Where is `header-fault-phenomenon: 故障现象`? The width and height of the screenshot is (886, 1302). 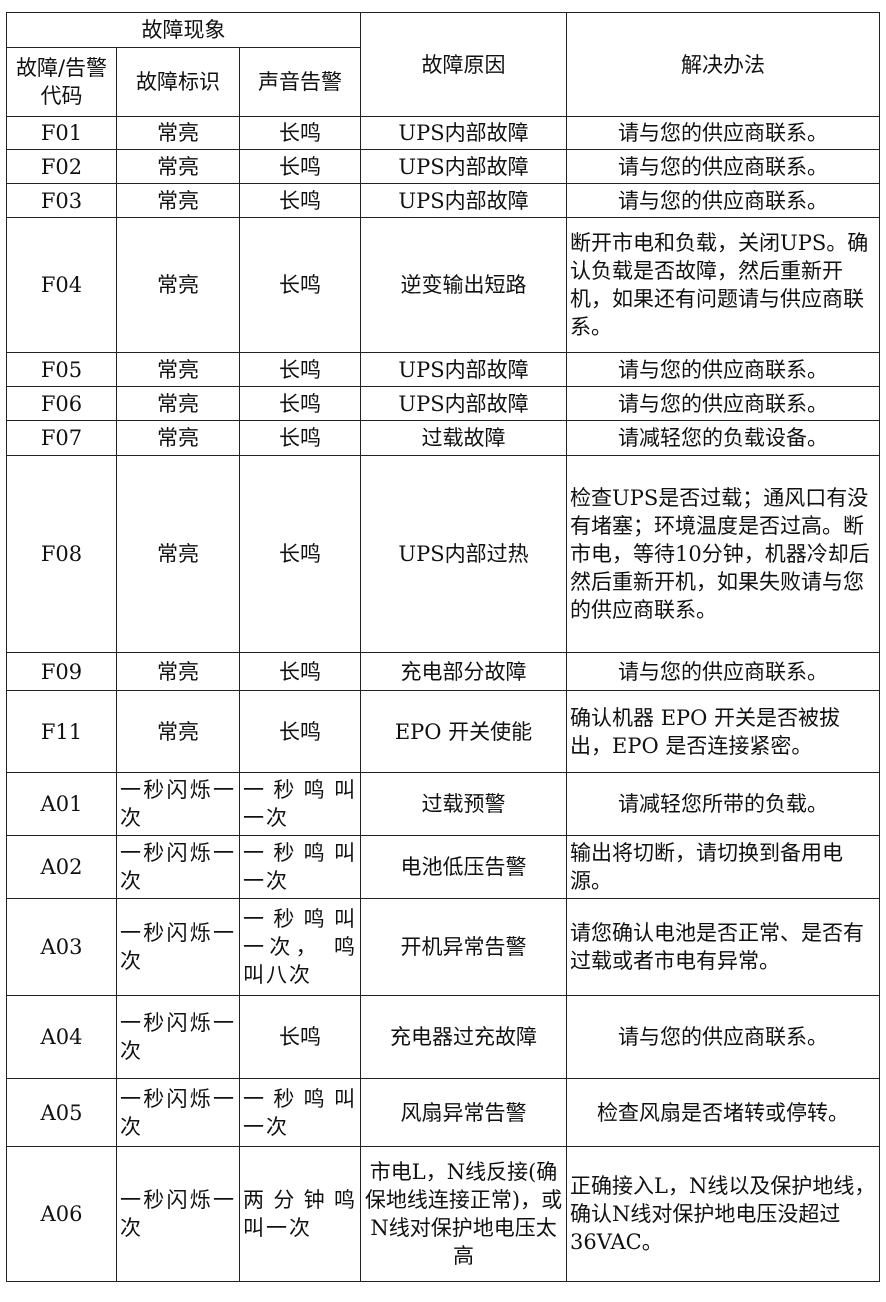
header-fault-phenomenon: 故障现象 is located at coordinates (183, 30).